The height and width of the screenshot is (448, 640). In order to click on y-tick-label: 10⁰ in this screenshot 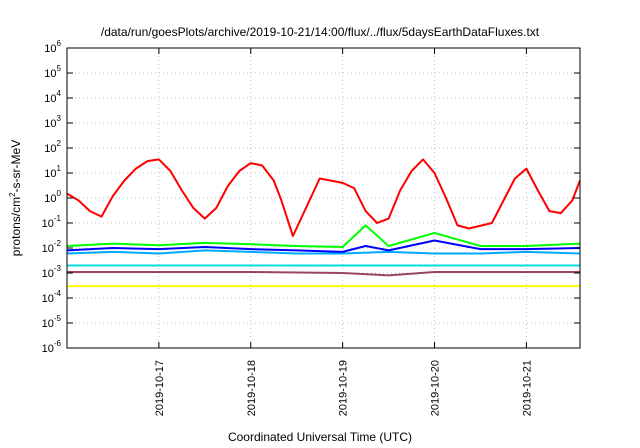, I will do `click(52, 197)`.